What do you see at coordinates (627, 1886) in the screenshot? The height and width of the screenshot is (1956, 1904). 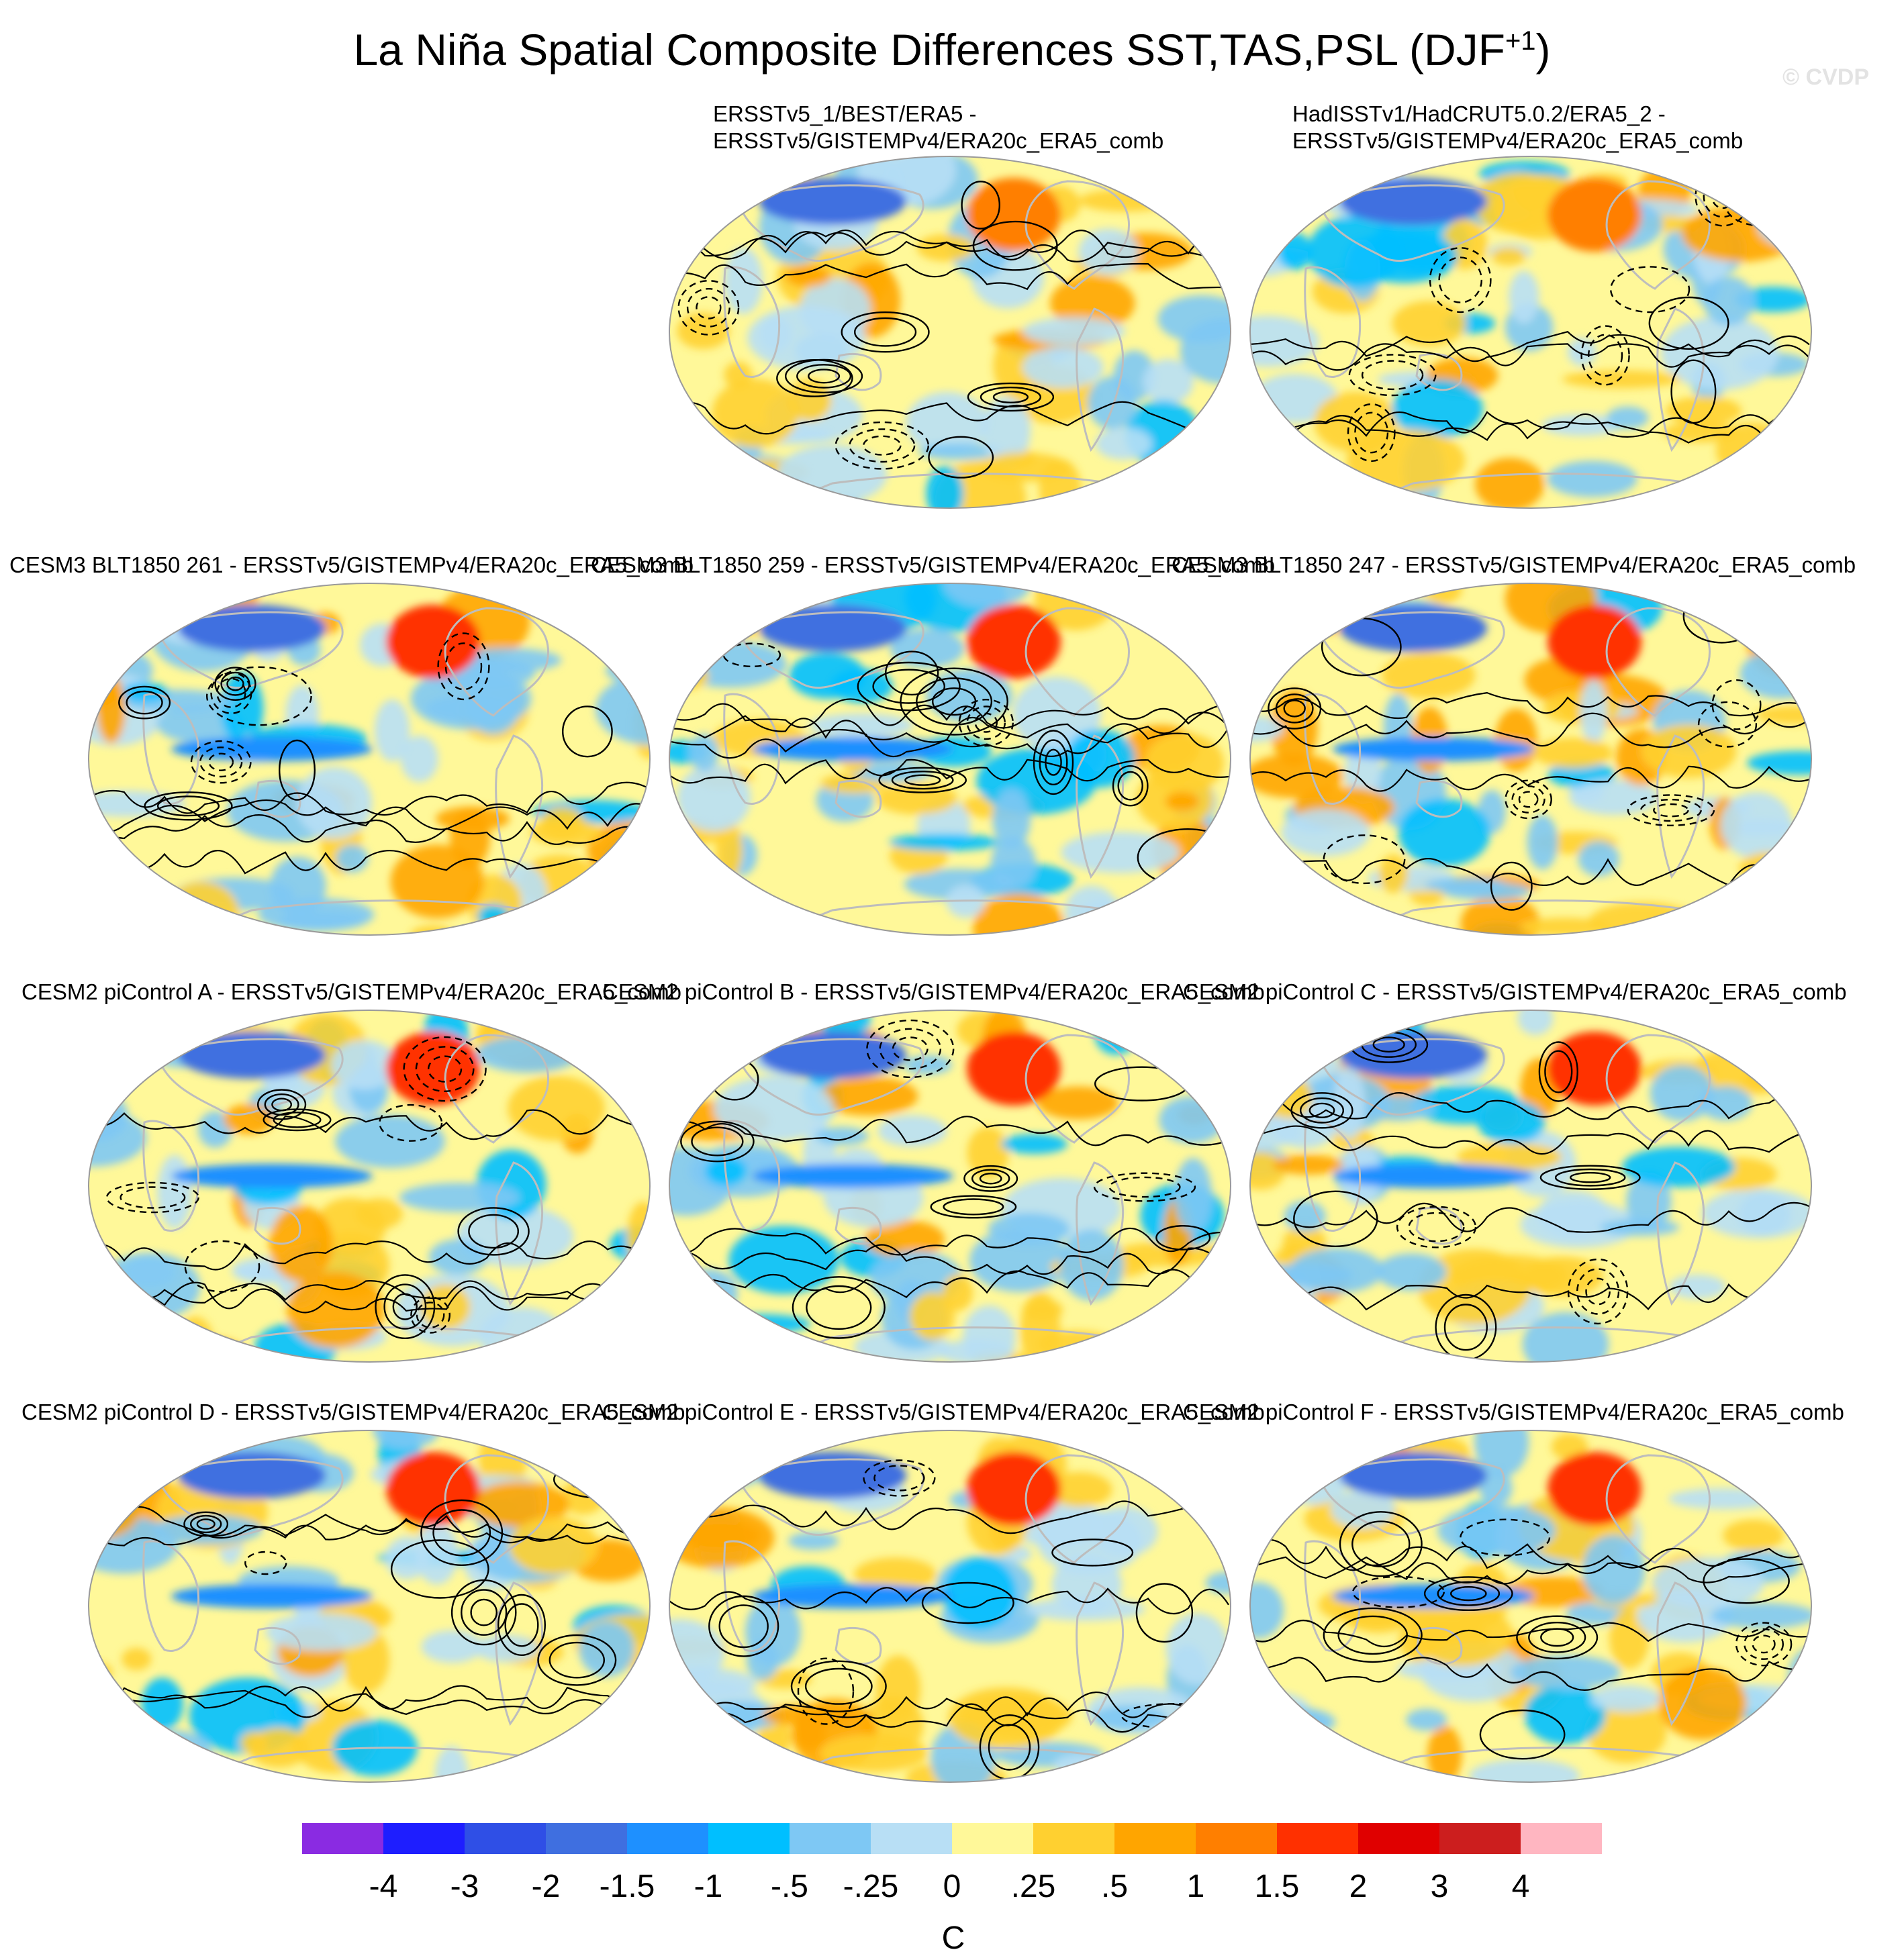 I see `colorbar-tick-label: -1.5` at bounding box center [627, 1886].